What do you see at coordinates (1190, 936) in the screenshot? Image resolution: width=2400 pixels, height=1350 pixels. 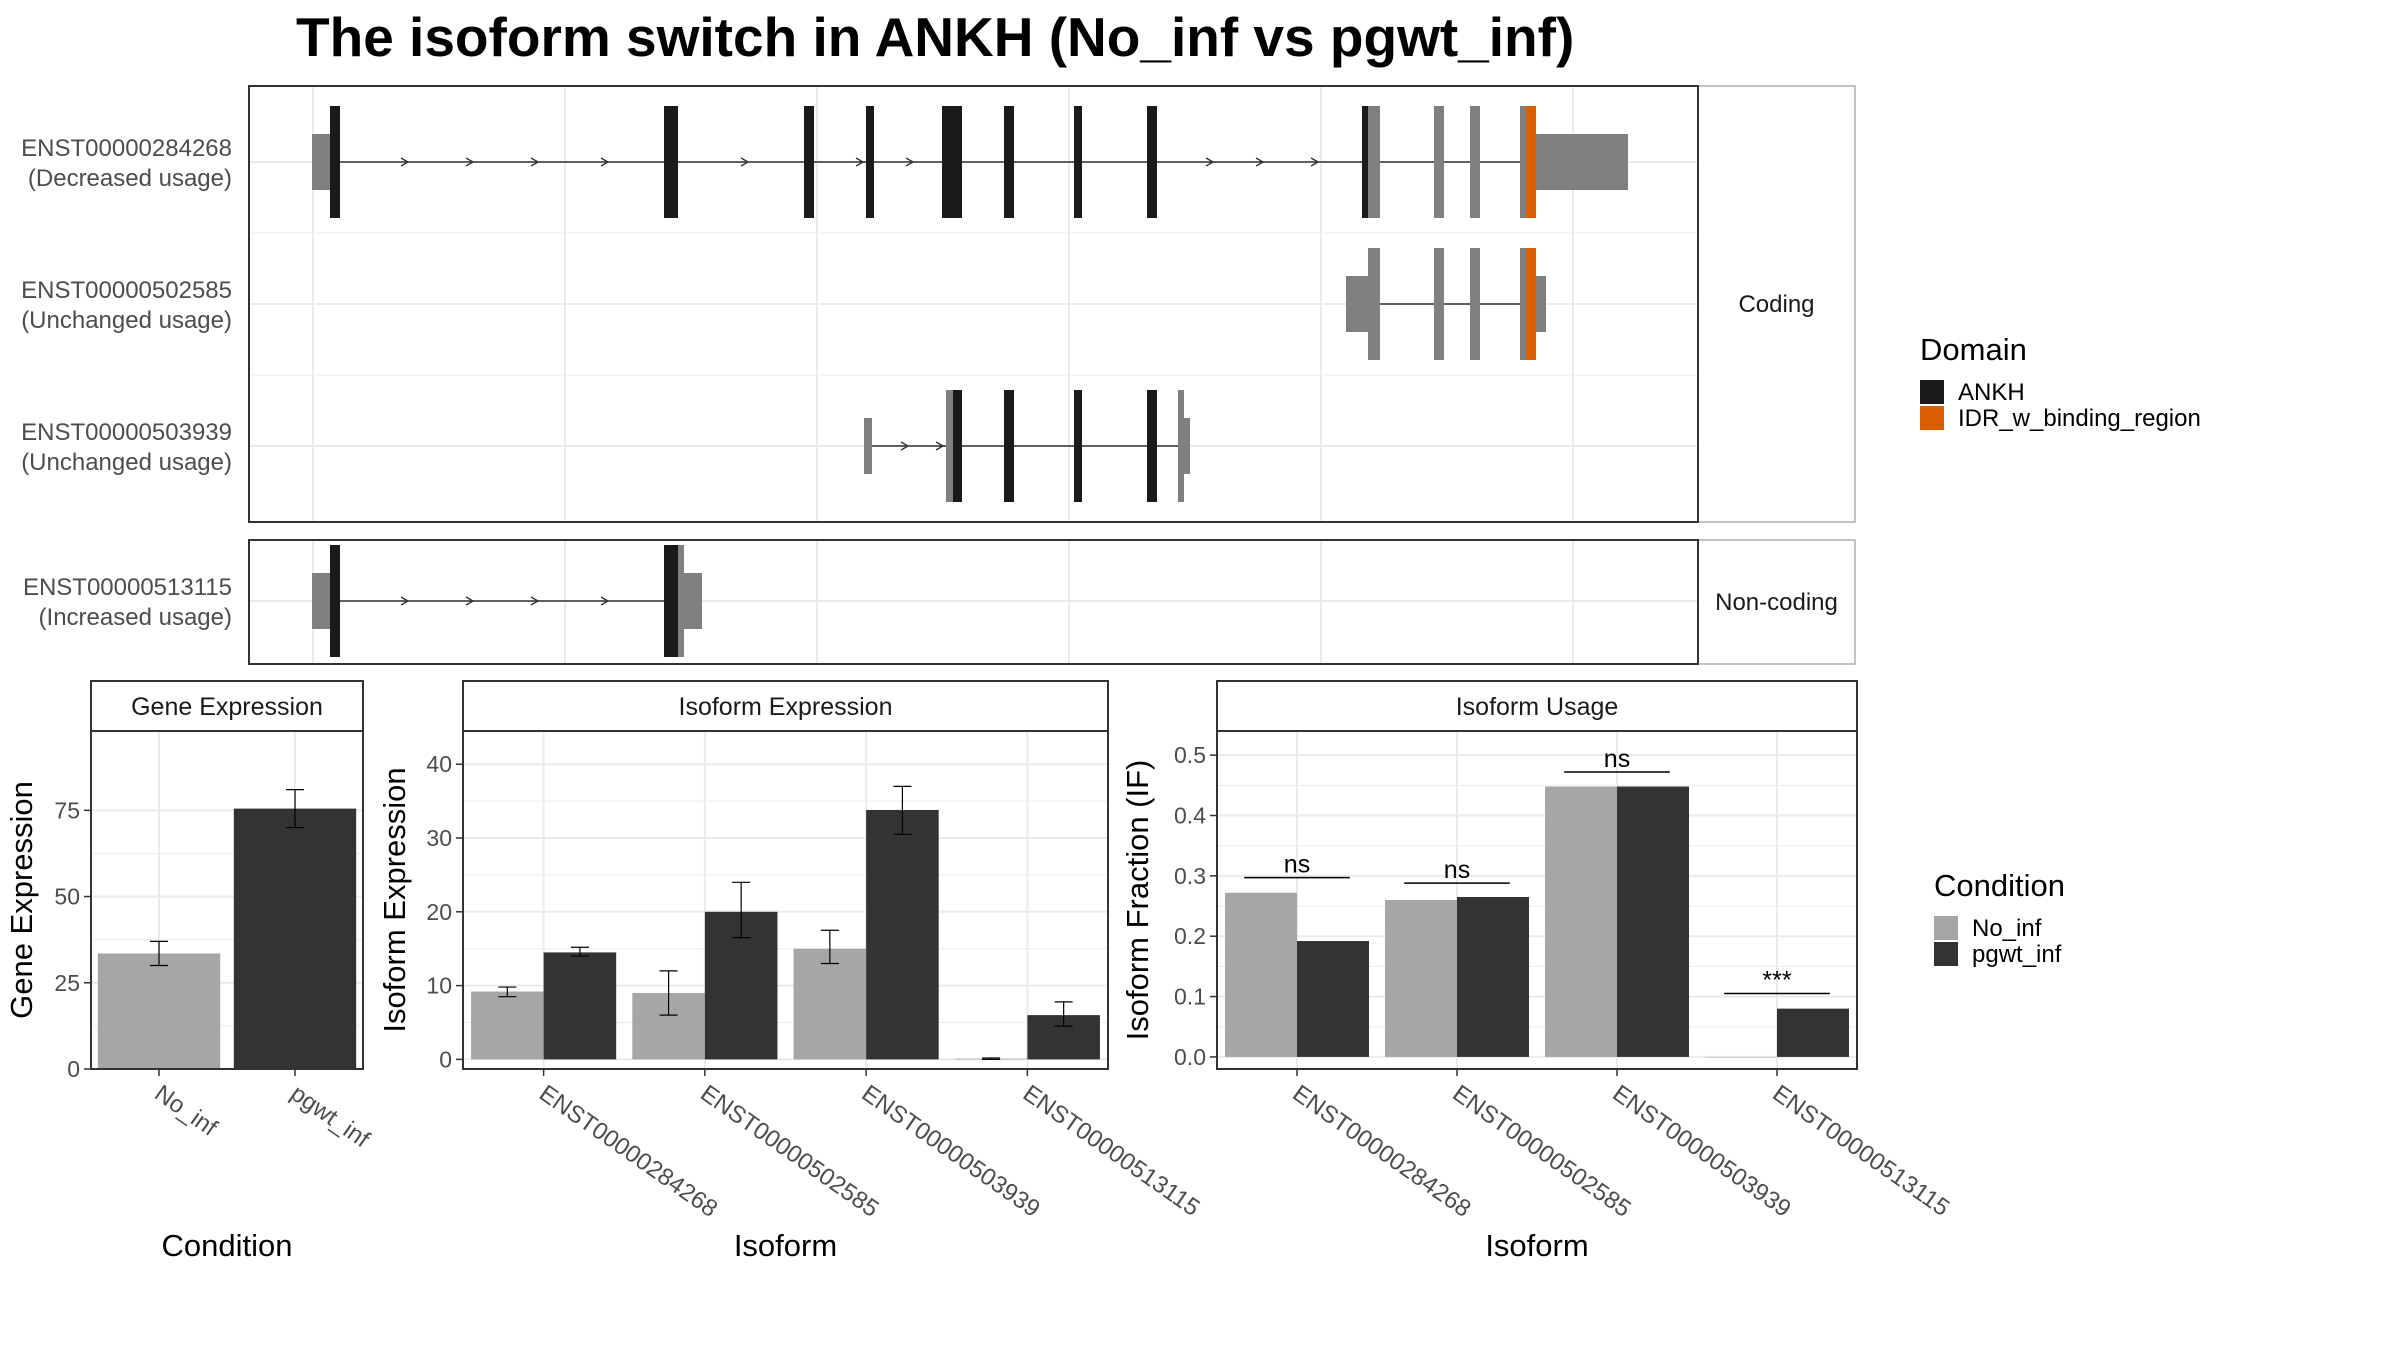 I see `y-tick-label: 0.2` at bounding box center [1190, 936].